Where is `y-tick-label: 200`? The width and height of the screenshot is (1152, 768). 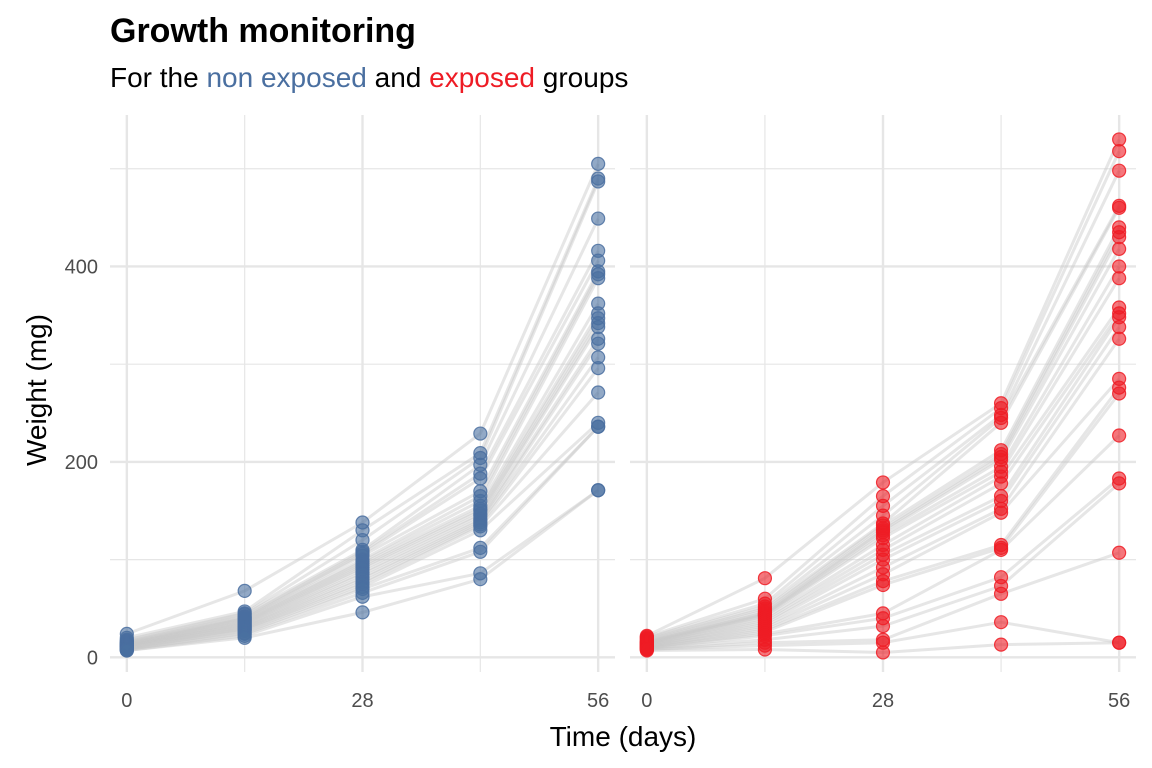 y-tick-label: 200 is located at coordinates (81, 463).